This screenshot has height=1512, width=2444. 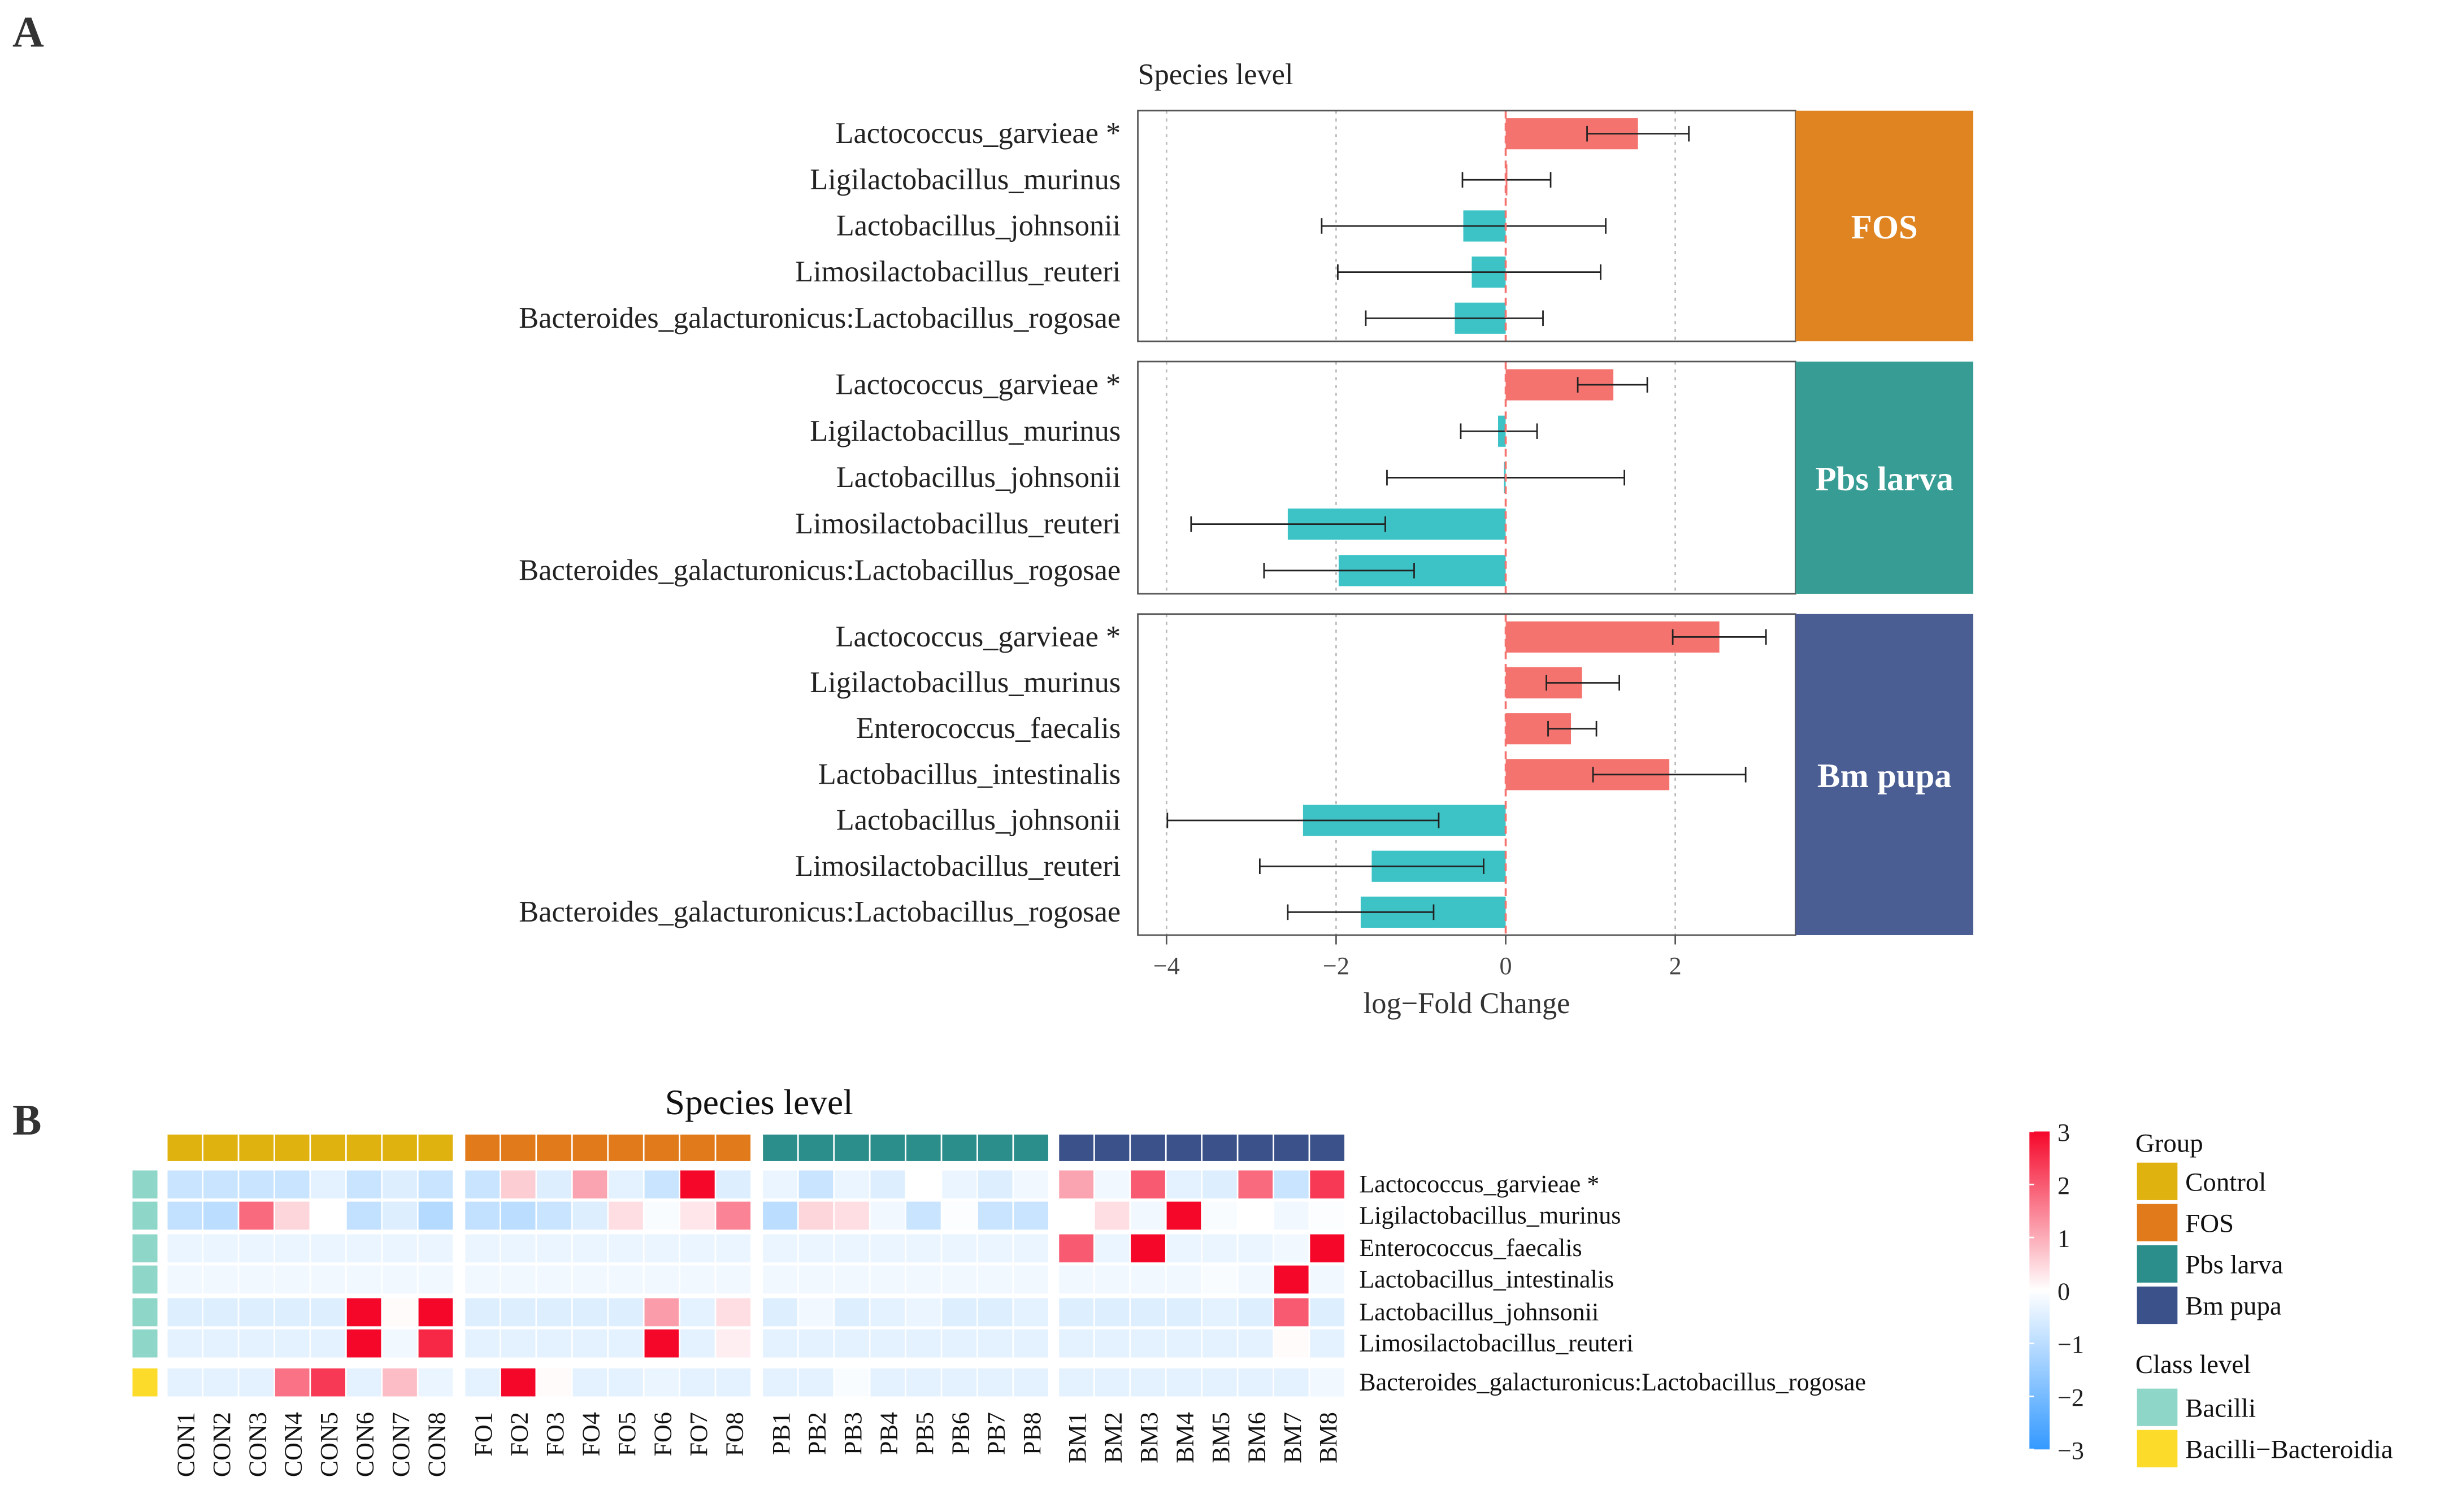 What do you see at coordinates (437, 1444) in the screenshot?
I see `sample-label: CON8` at bounding box center [437, 1444].